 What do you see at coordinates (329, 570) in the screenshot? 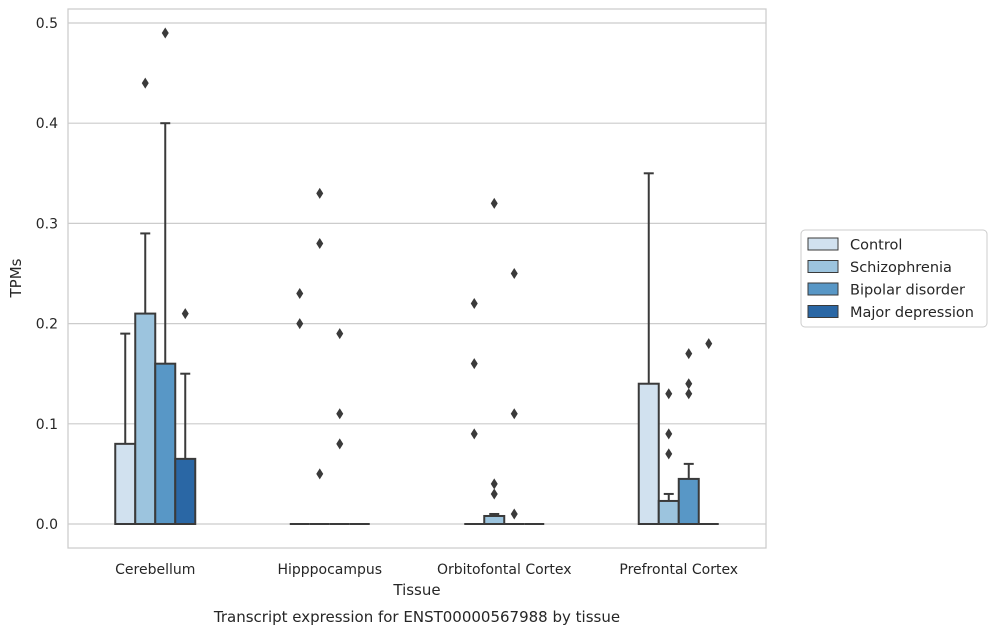
I see `x-tick-label: Hipppocampus` at bounding box center [329, 570].